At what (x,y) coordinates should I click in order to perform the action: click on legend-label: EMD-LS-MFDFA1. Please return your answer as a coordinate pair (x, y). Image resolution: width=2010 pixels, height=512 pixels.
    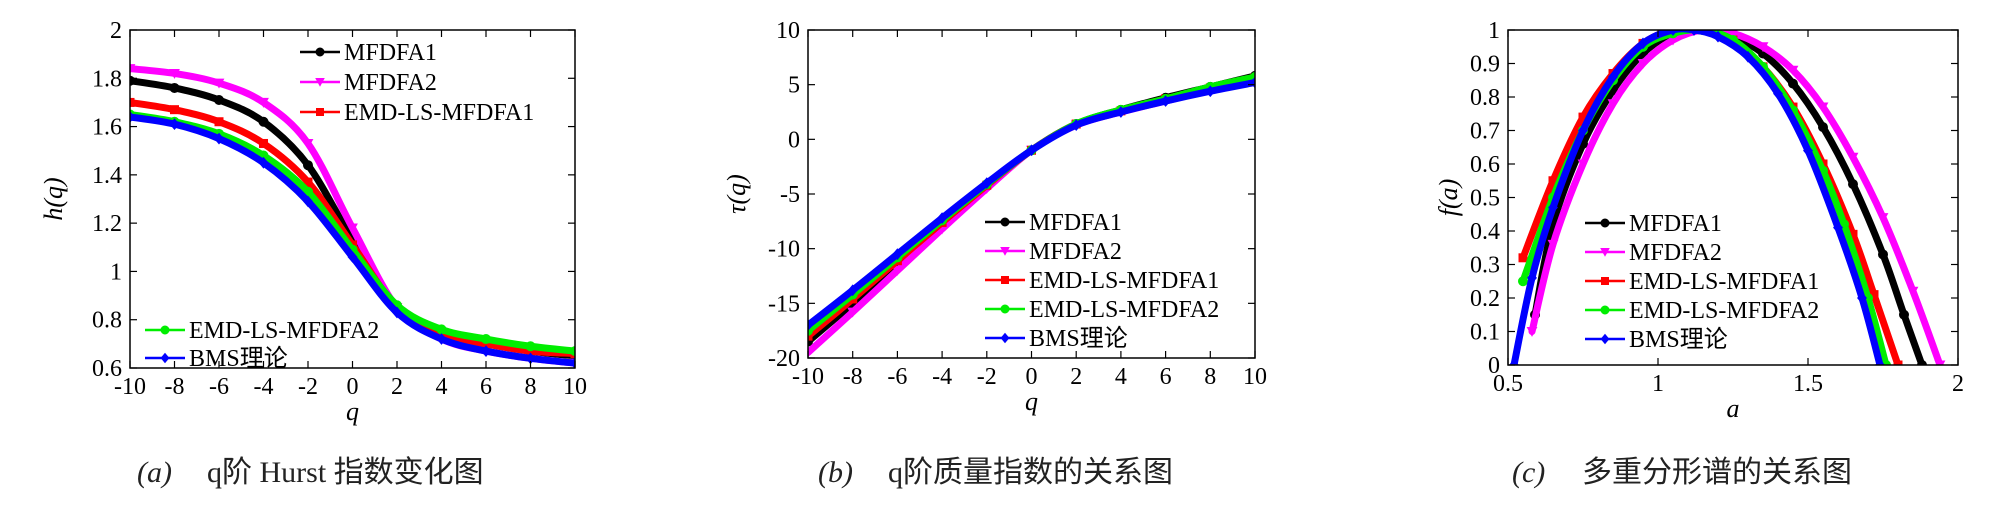
    Looking at the image, I should click on (1724, 282).